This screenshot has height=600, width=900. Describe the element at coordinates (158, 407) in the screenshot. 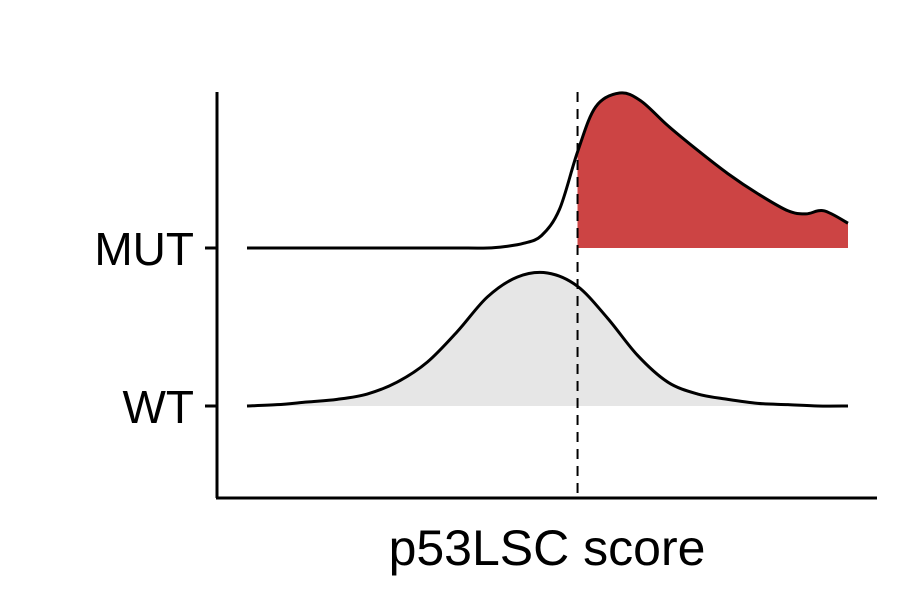

I see `y-tick-label-wt: WT` at that location.